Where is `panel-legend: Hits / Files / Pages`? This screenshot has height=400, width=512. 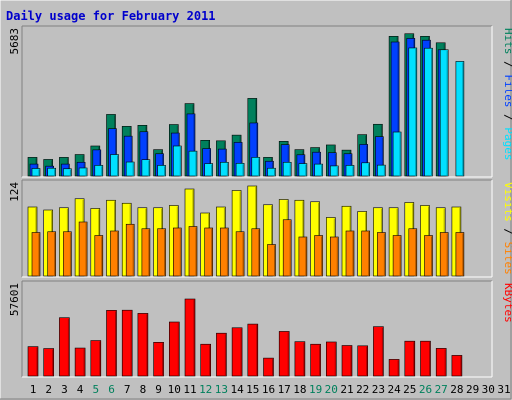
panel-legend: Hits / Files / Pages is located at coordinates (507, 94).